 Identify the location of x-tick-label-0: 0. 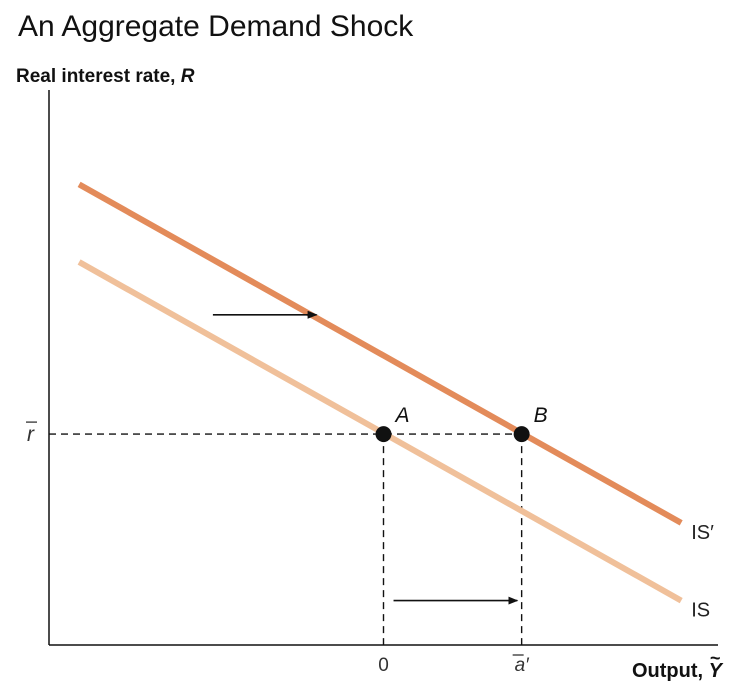
(383, 665).